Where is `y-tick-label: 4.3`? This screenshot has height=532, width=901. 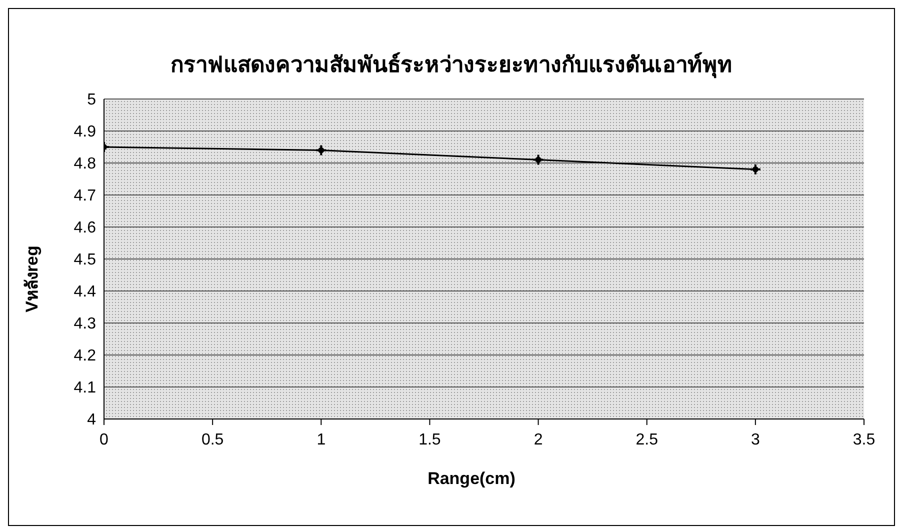
y-tick-label: 4.3 is located at coordinates (85, 324).